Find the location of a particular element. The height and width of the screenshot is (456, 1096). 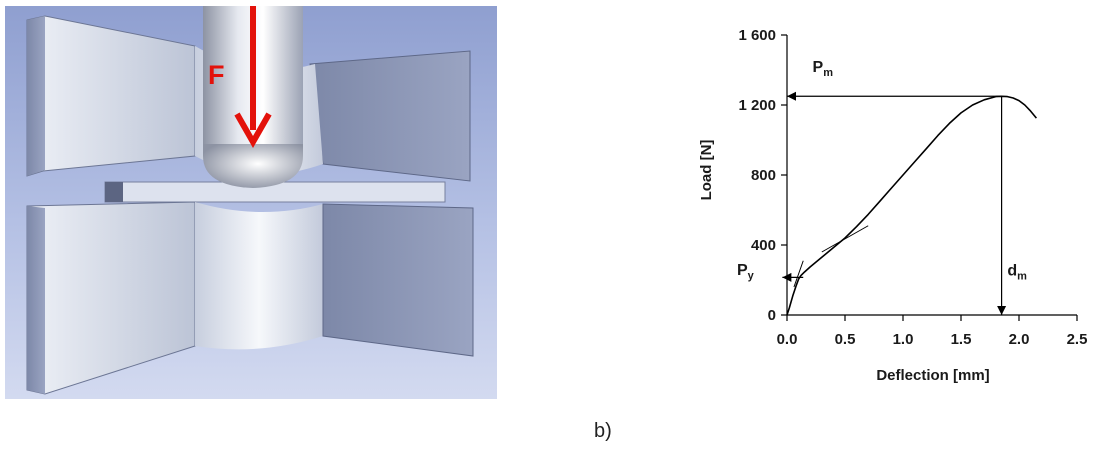

p-y-label: Py is located at coordinates (746, 272).